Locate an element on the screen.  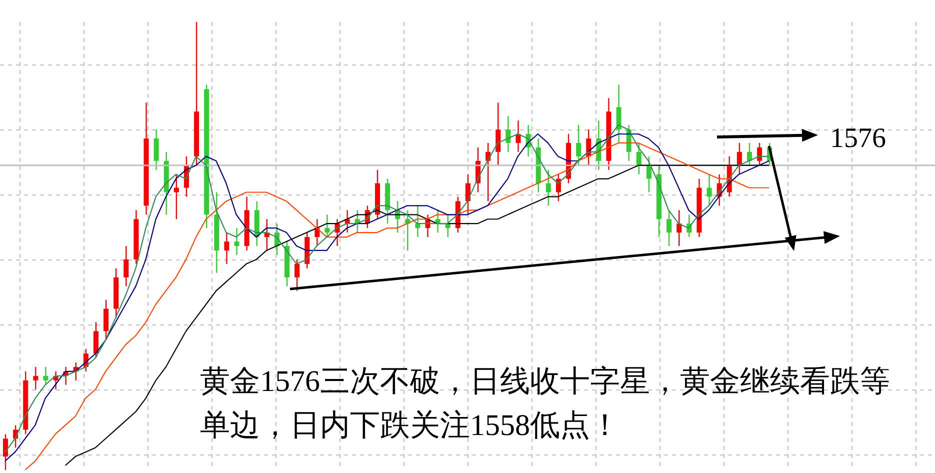
annotation: 黄金1576三次不破，日线收十字星，黄金继续看跌等单边，日内下跌关注1558低点！ is located at coordinates (545, 404).